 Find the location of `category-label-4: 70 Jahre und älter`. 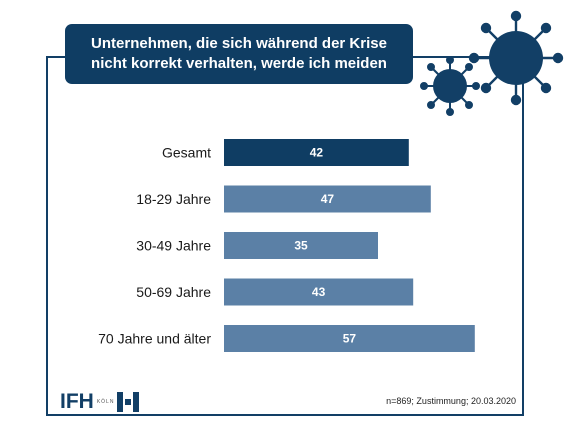

category-label-4: 70 Jahre und älter is located at coordinates (154, 339).